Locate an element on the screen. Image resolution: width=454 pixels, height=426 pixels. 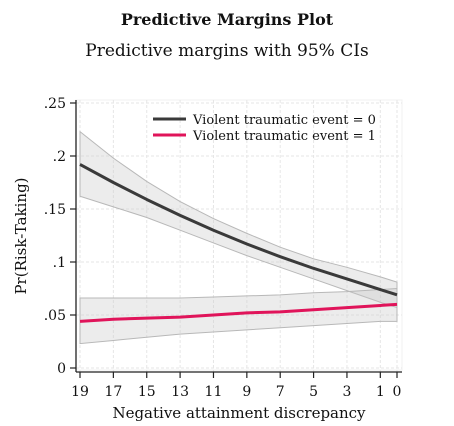
legend-label: Violent traumatic event = 1 is located at coordinates (284, 136).